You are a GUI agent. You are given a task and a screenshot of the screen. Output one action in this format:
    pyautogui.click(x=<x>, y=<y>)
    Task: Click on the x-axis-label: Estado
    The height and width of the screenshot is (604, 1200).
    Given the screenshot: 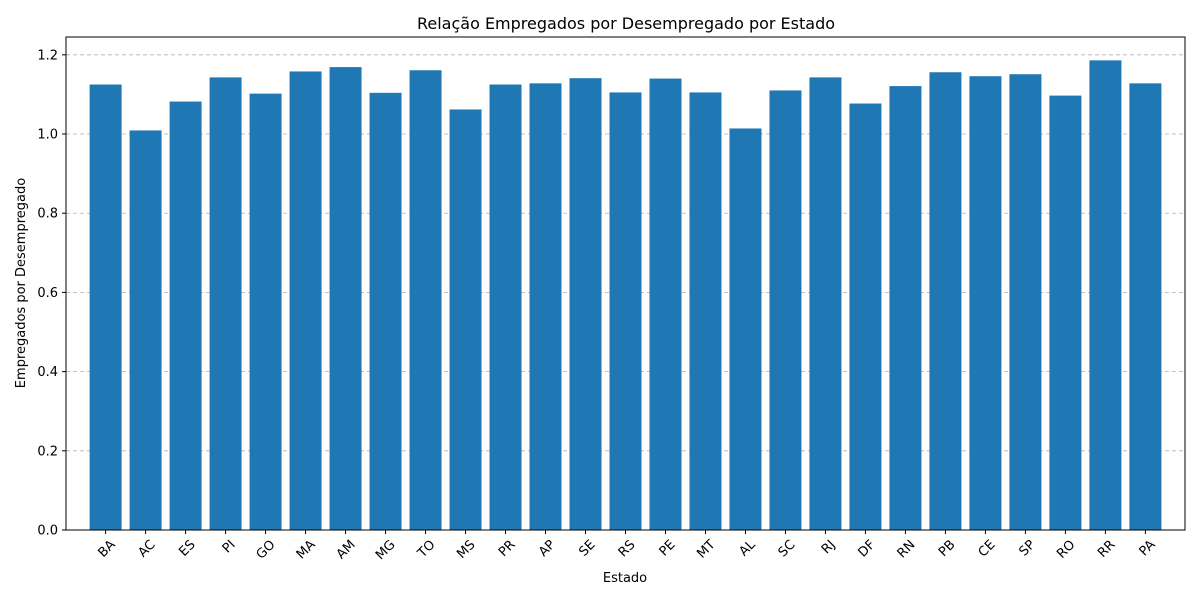 What is the action you would take?
    pyautogui.click(x=625, y=578)
    